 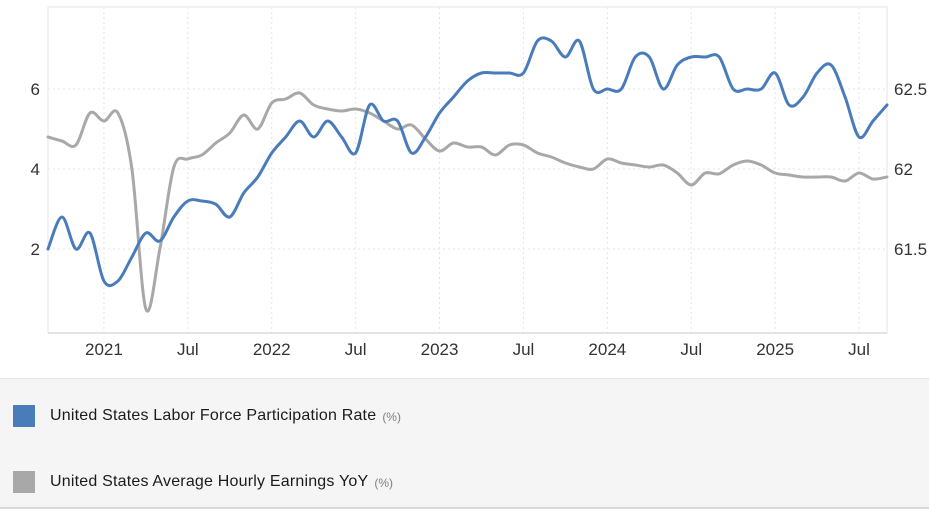 I want to click on legend-unit-hourly-earnings: (%), so click(x=383, y=482).